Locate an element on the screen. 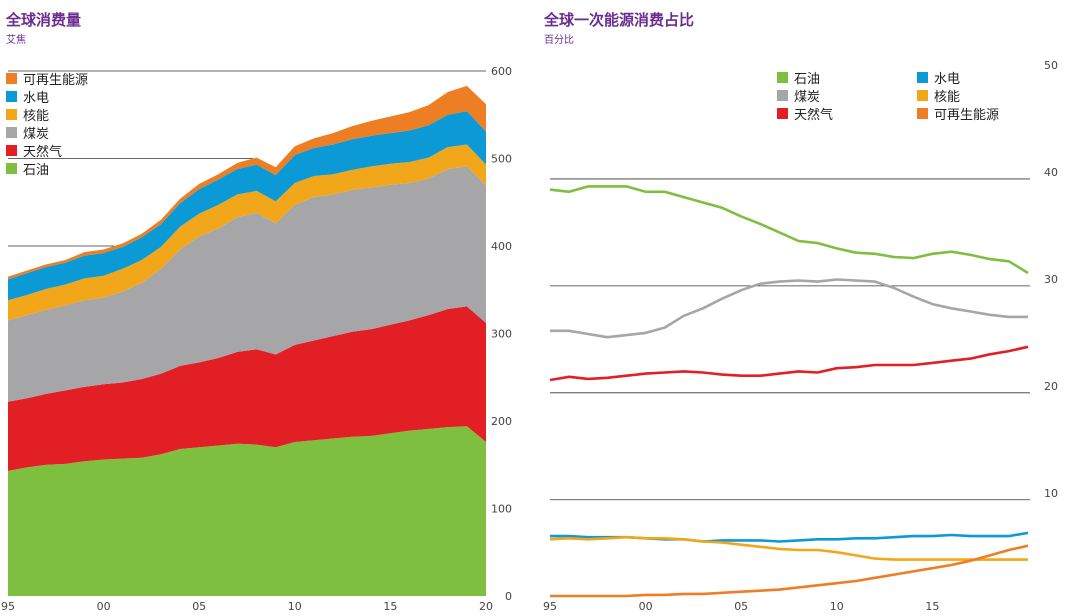 The image size is (1080, 616). left-legend: 可再生能源水电核能煤炭天然气石油 is located at coordinates (47, 123).